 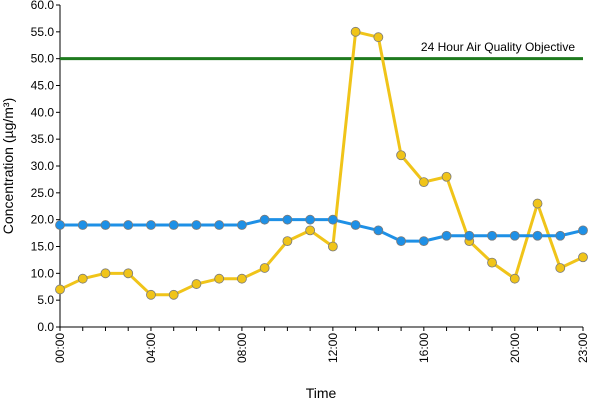 What do you see at coordinates (498, 47) in the screenshot?
I see `reference-line-label: 24 Hour Air Quality Objective` at bounding box center [498, 47].